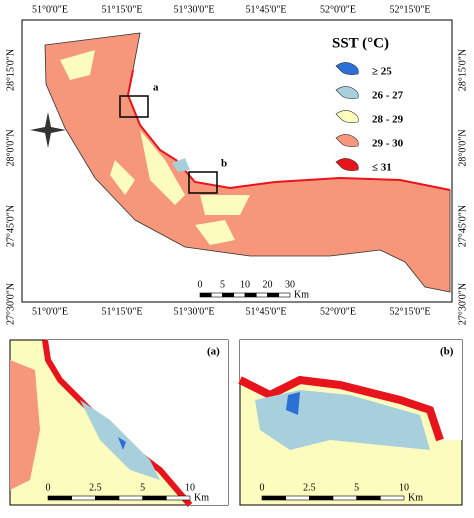 This screenshot has height=518, width=474. What do you see at coordinates (290, 284) in the screenshot?
I see `scale-label: 30` at bounding box center [290, 284].